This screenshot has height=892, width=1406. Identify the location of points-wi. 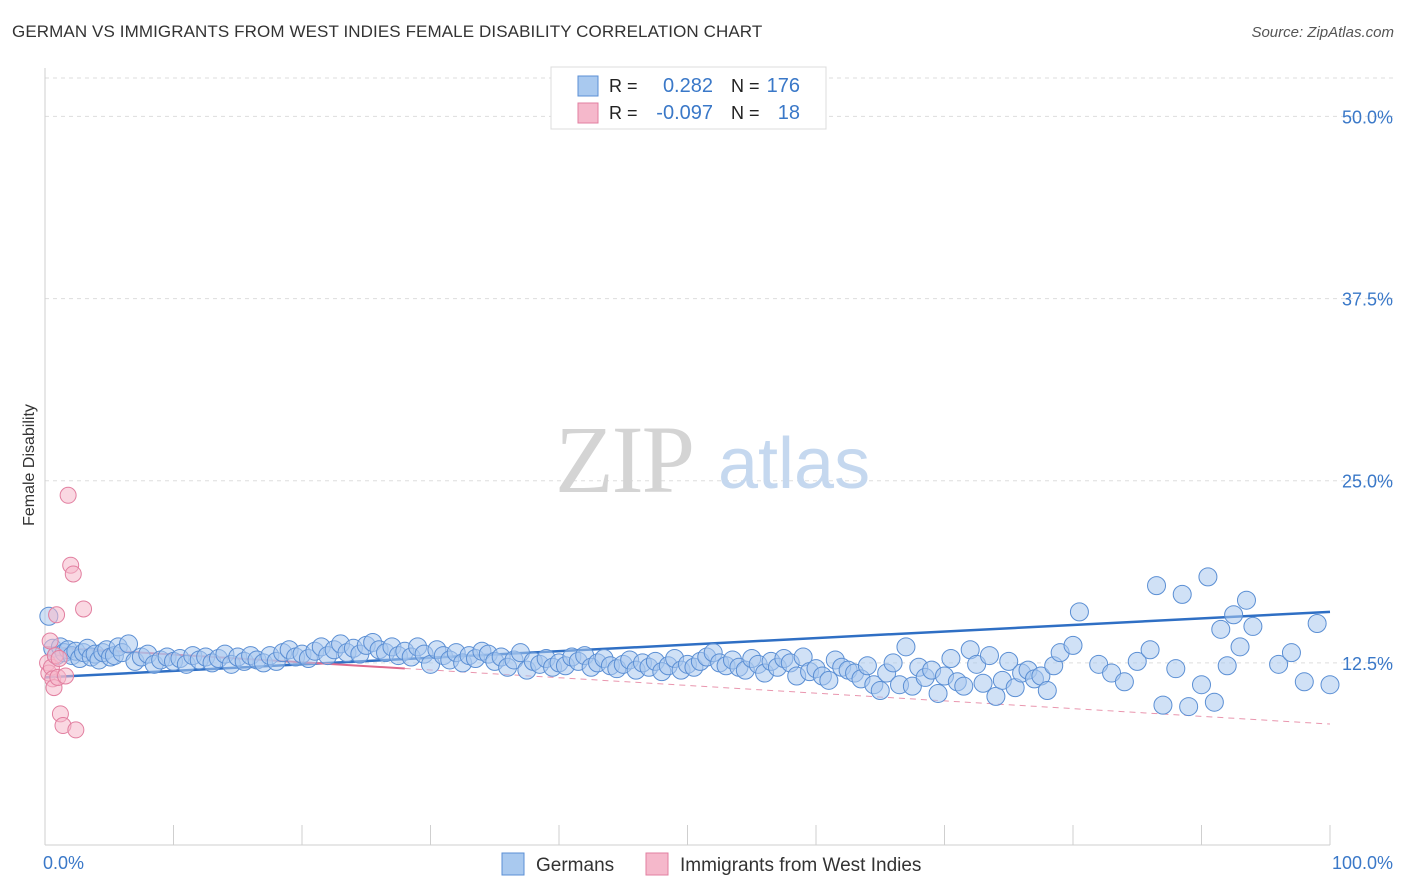
(66, 612).